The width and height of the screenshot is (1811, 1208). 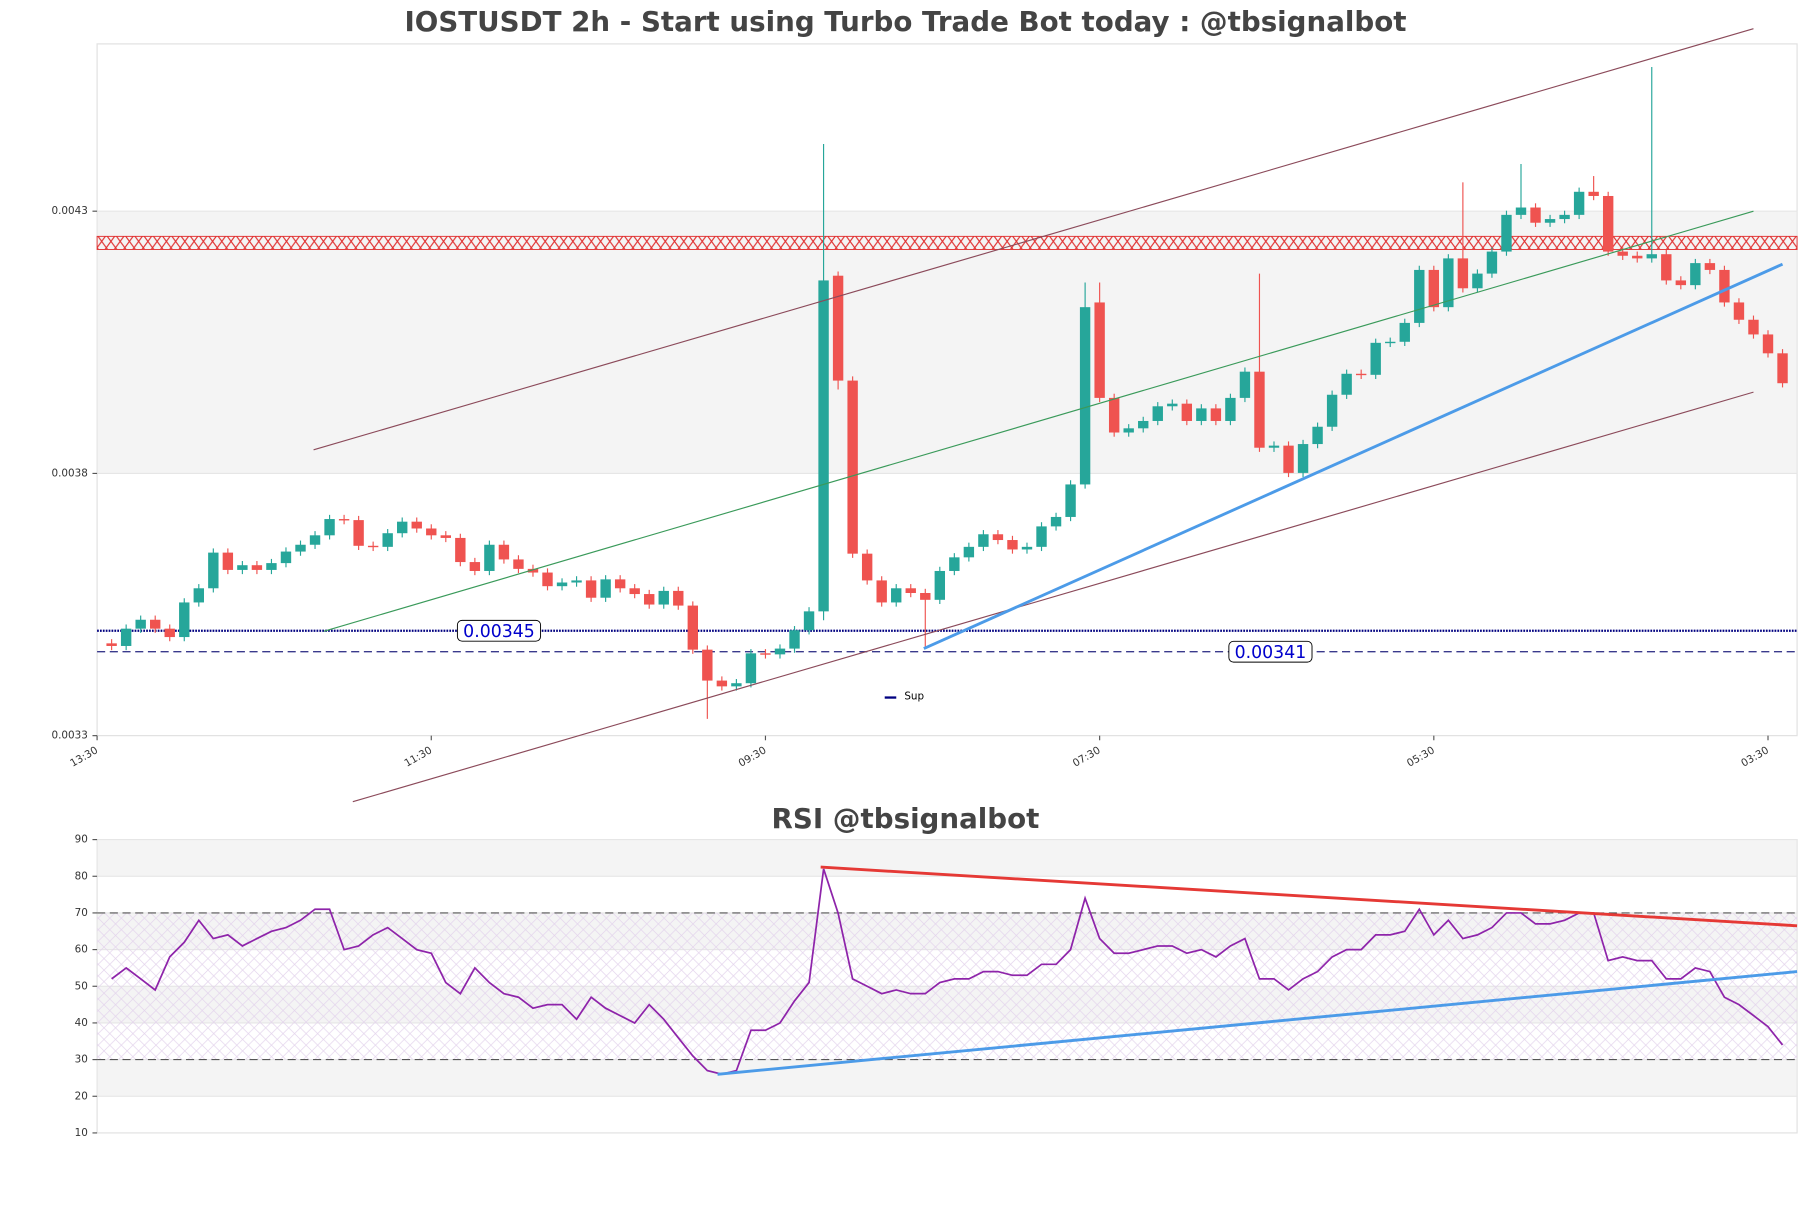 I want to click on band, so click(x=947, y=1078).